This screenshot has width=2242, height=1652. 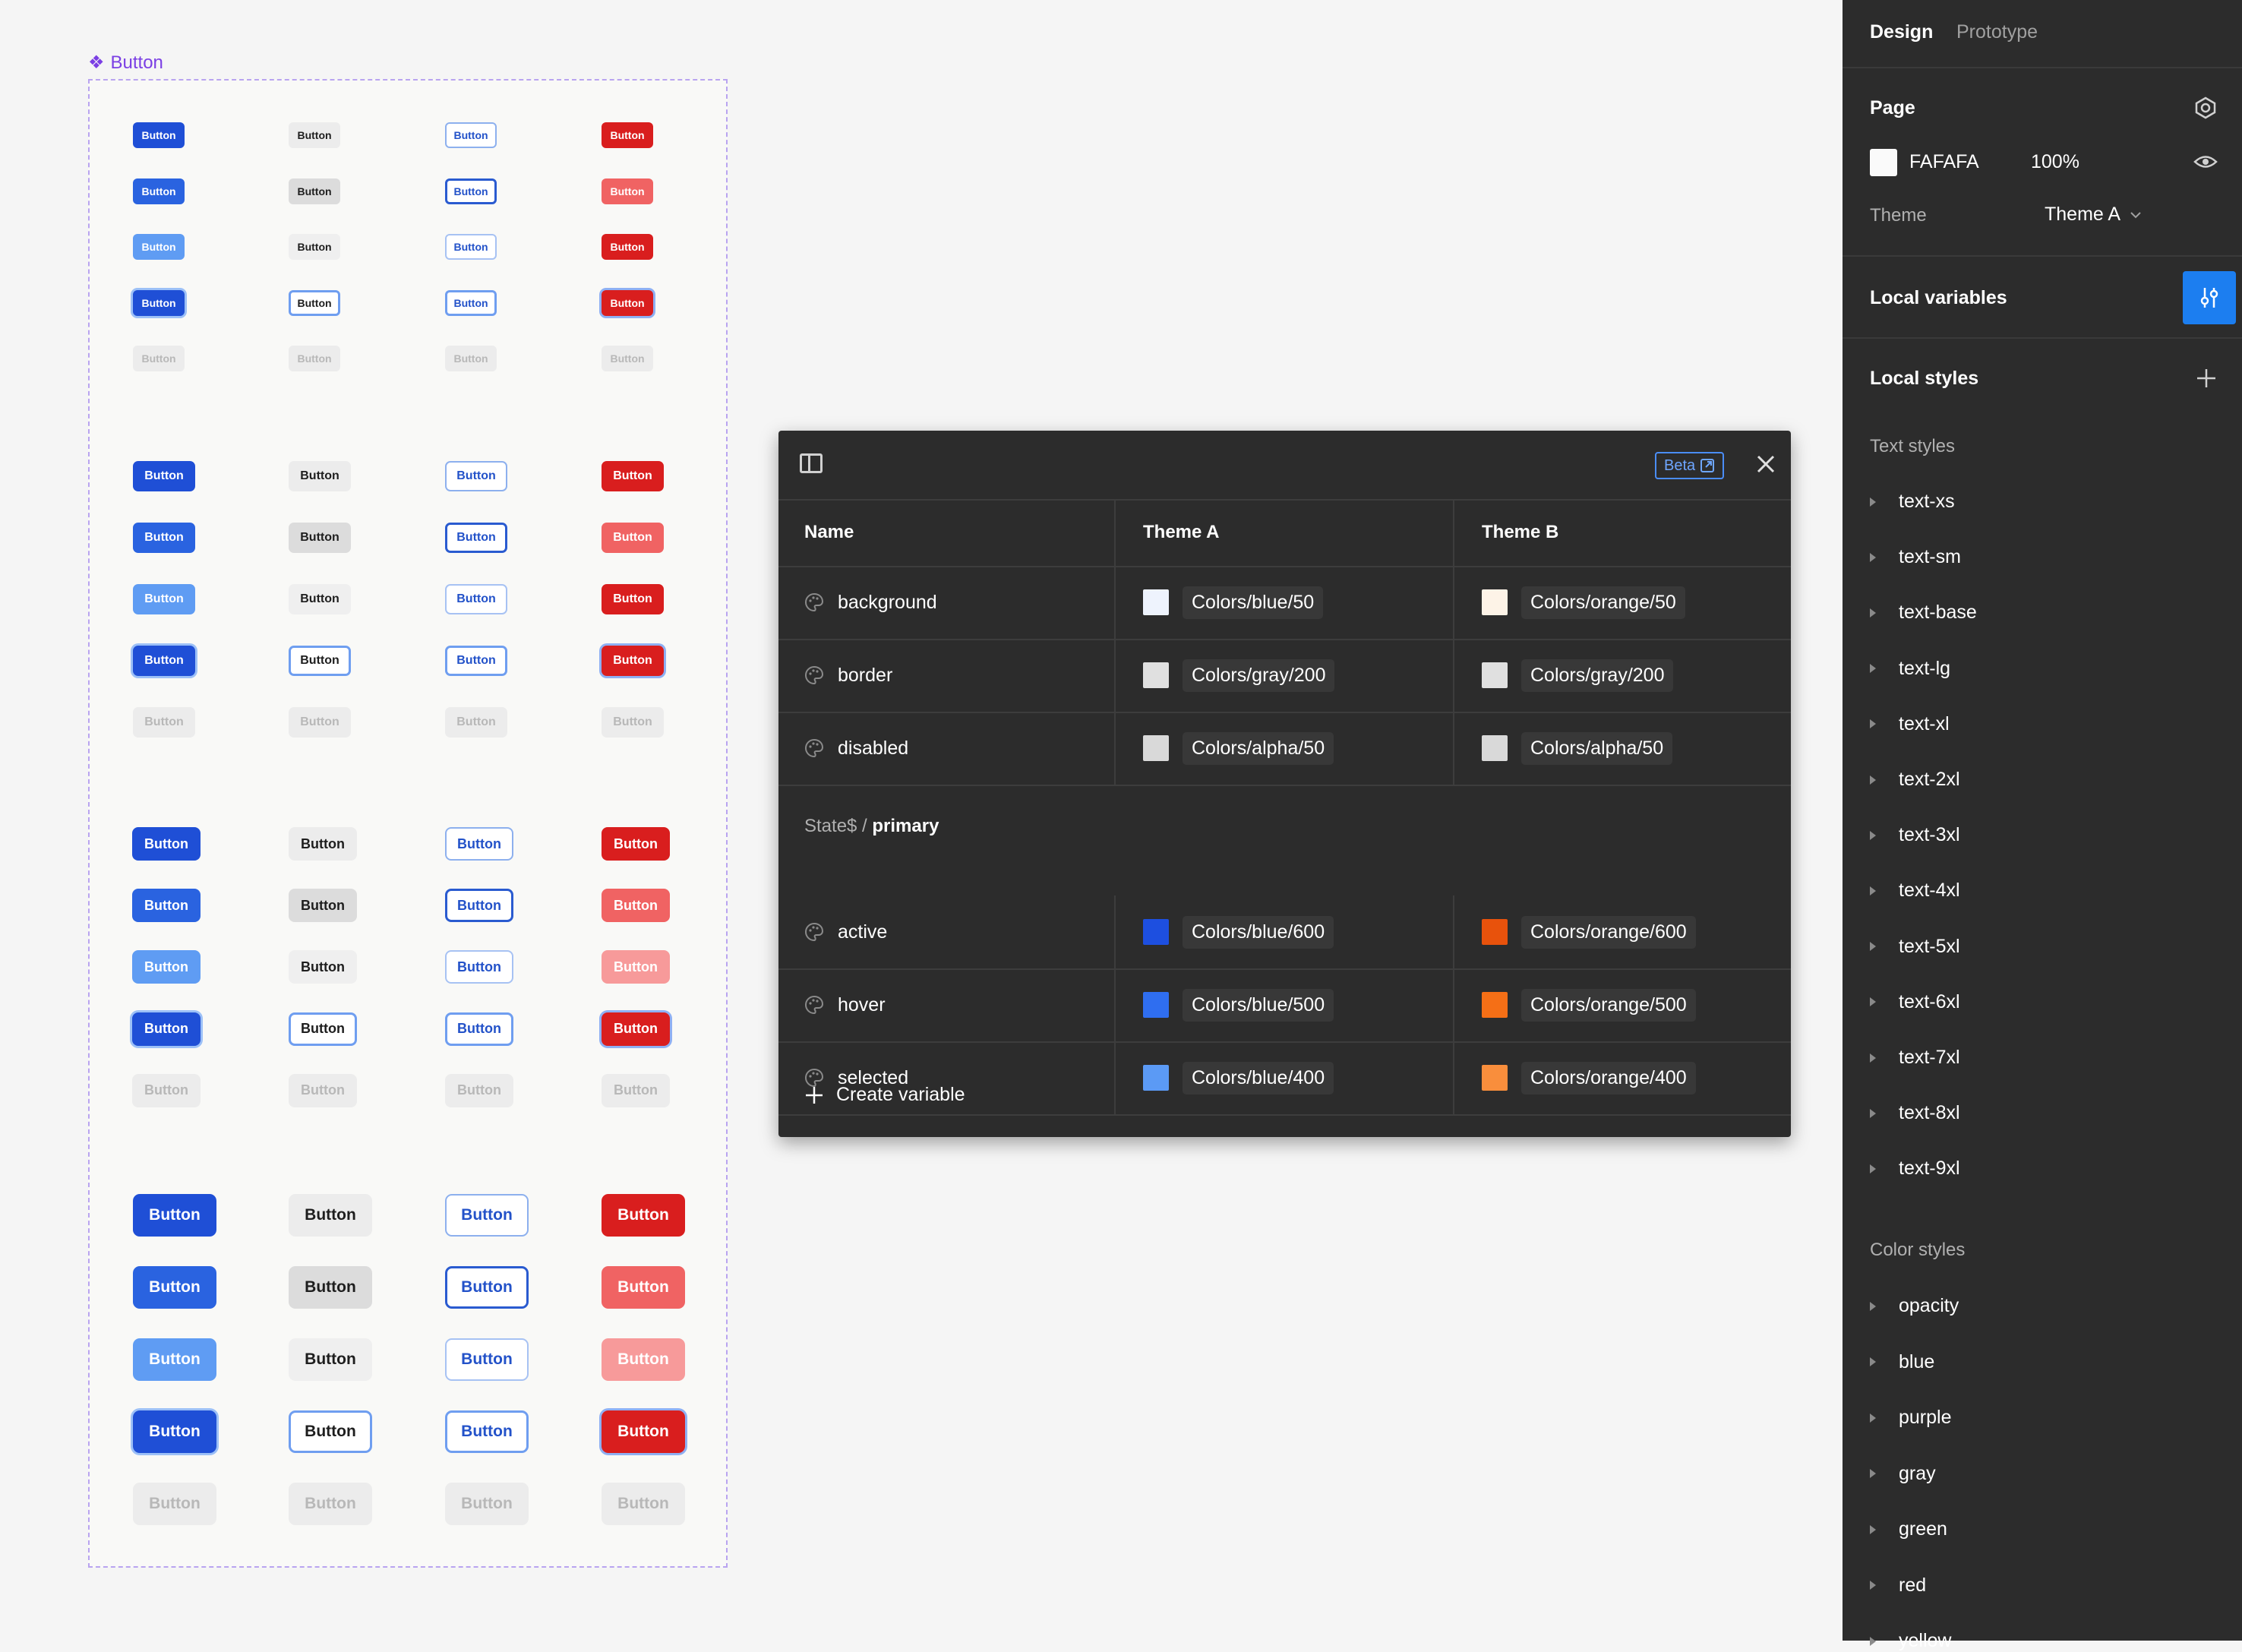 I want to click on color-alias-chip: Colors/blue/50, so click(x=1253, y=602).